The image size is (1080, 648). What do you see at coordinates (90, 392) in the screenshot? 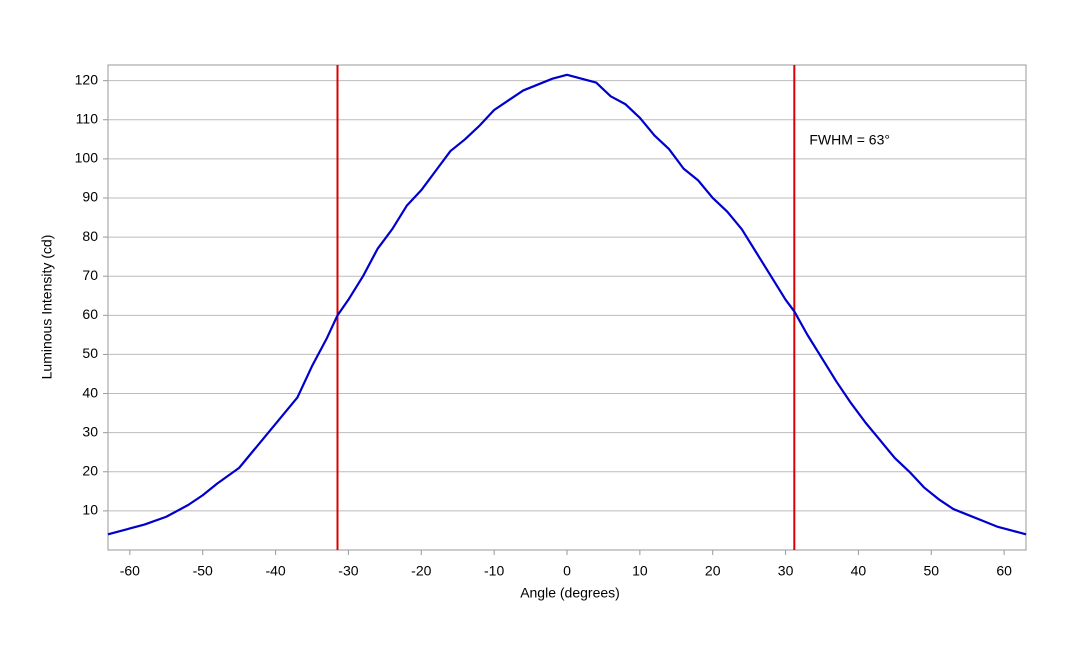
I see `y-tick-label: 40` at bounding box center [90, 392].